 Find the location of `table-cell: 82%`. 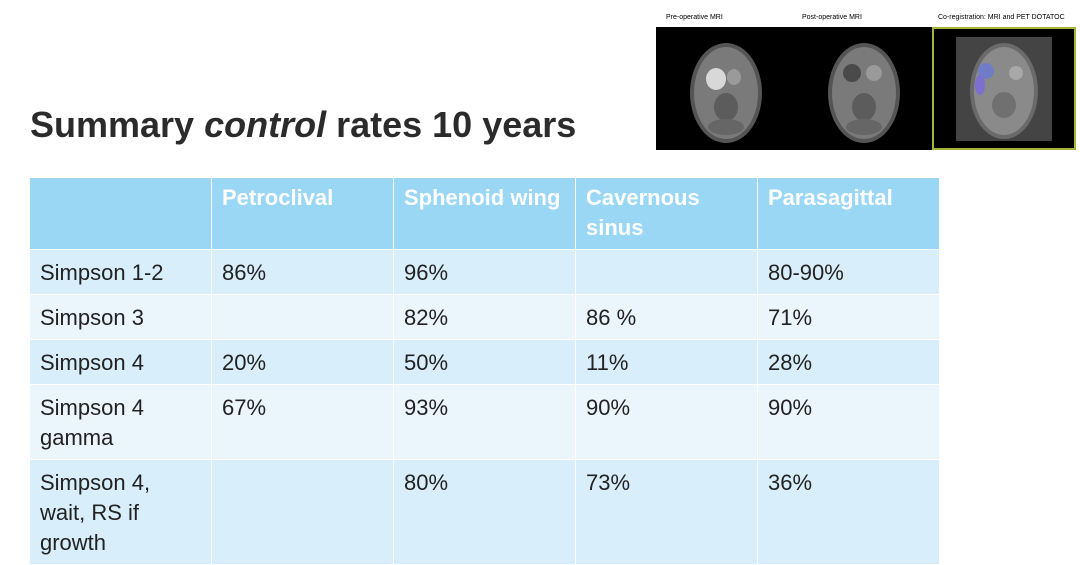

table-cell: 82% is located at coordinates (484, 317).